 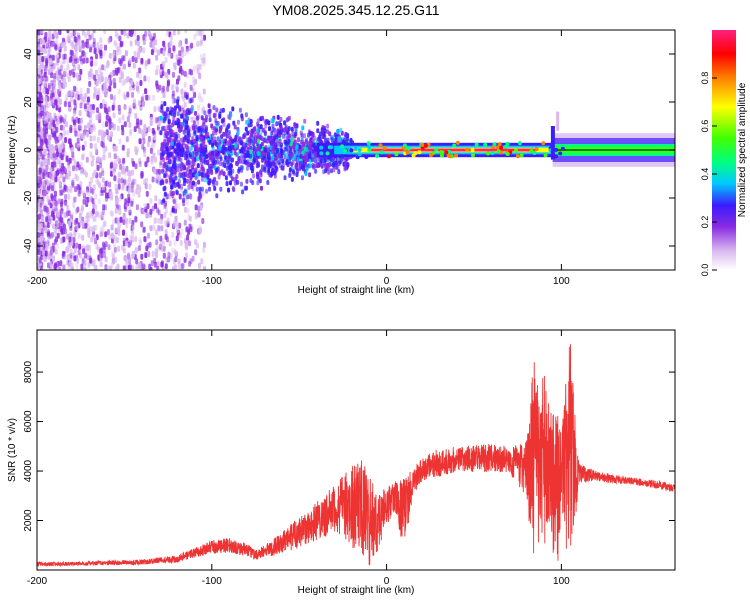 I want to click on snr-ylabel: SNR (10 * v/v), so click(x=12, y=450).